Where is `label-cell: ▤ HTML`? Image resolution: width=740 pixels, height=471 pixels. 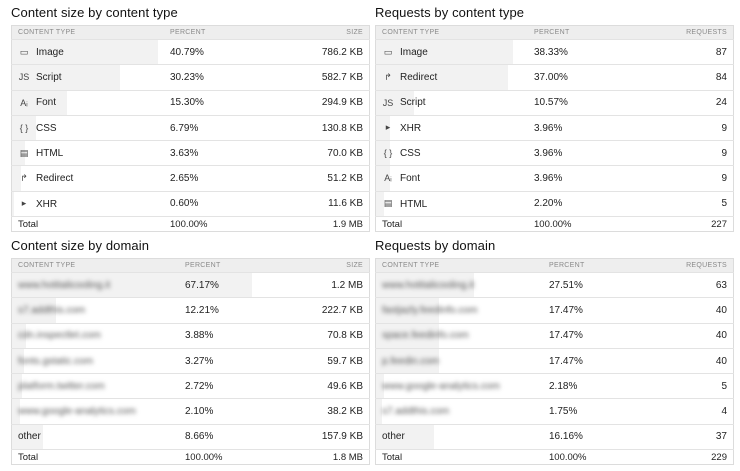 label-cell: ▤ HTML is located at coordinates (451, 203).